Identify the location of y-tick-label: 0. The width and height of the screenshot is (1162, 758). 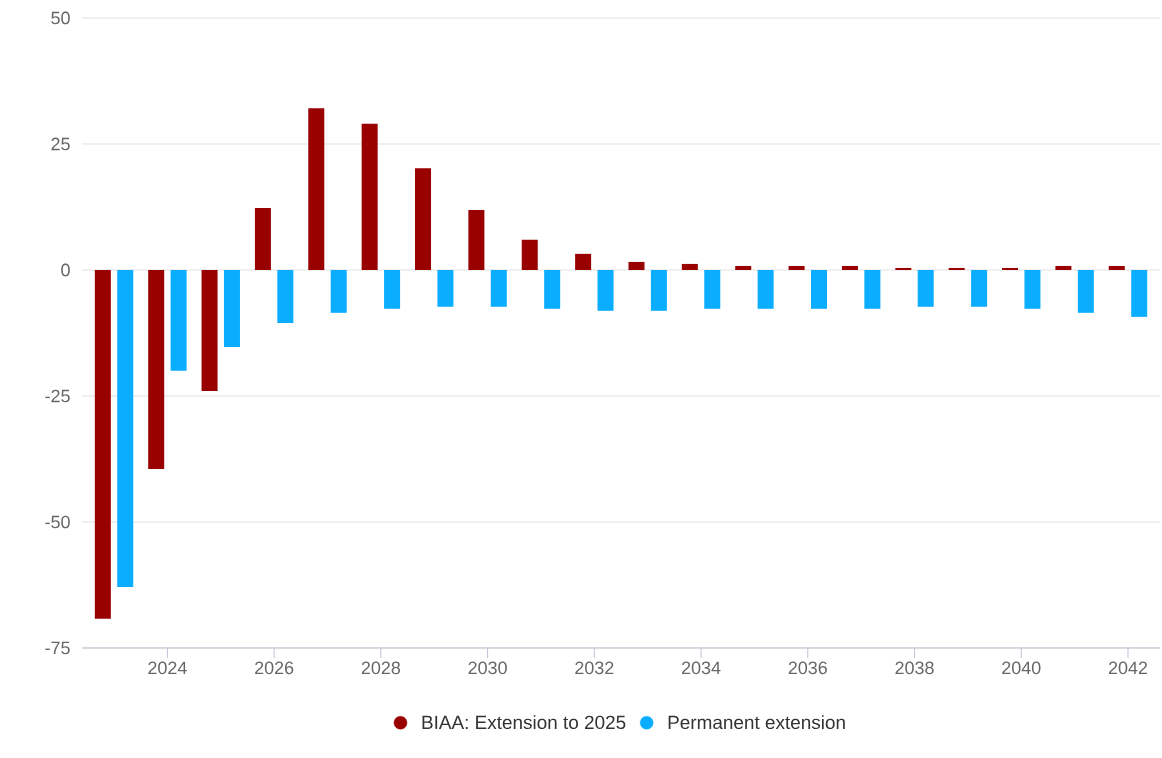
(65, 270).